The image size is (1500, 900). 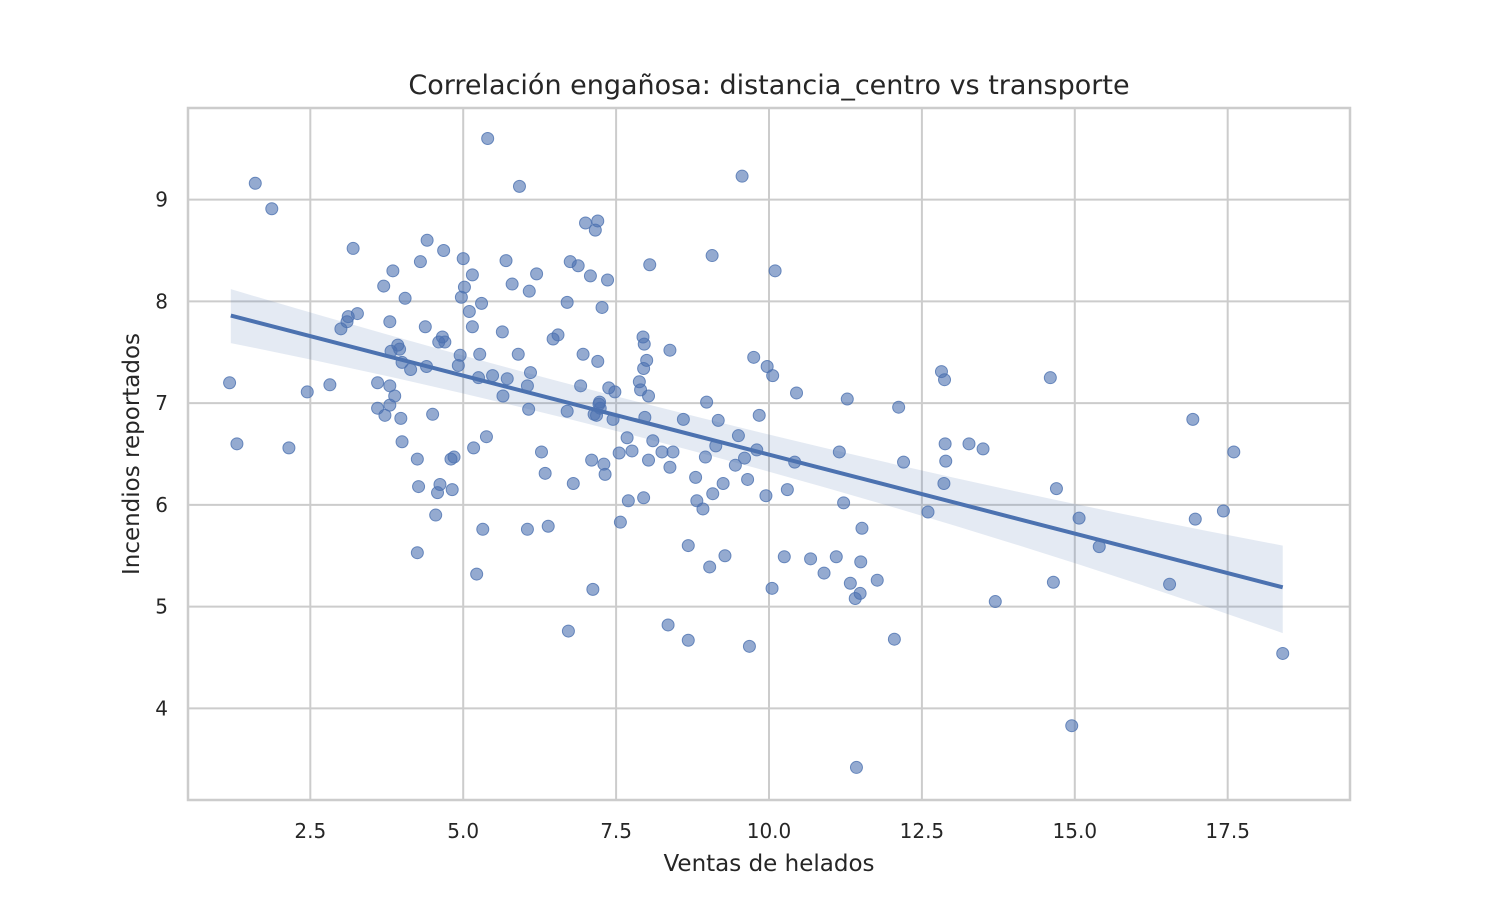 What do you see at coordinates (1227, 831) in the screenshot?
I see `x-tick-label: 17.5` at bounding box center [1227, 831].